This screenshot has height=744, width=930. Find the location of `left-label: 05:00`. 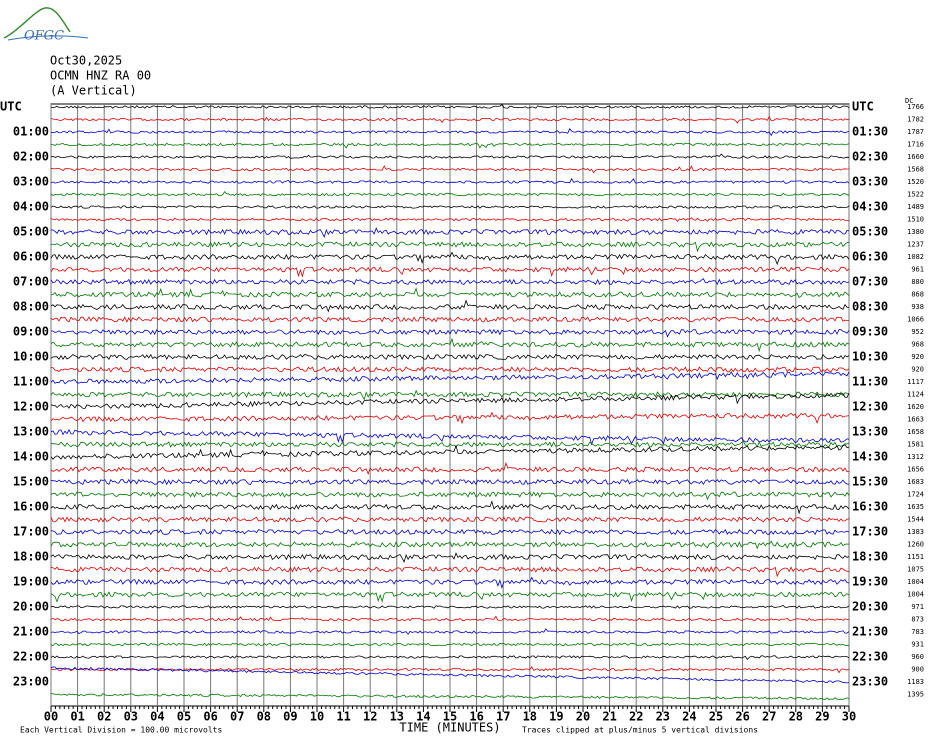

left-label: 05:00 is located at coordinates (31, 232).